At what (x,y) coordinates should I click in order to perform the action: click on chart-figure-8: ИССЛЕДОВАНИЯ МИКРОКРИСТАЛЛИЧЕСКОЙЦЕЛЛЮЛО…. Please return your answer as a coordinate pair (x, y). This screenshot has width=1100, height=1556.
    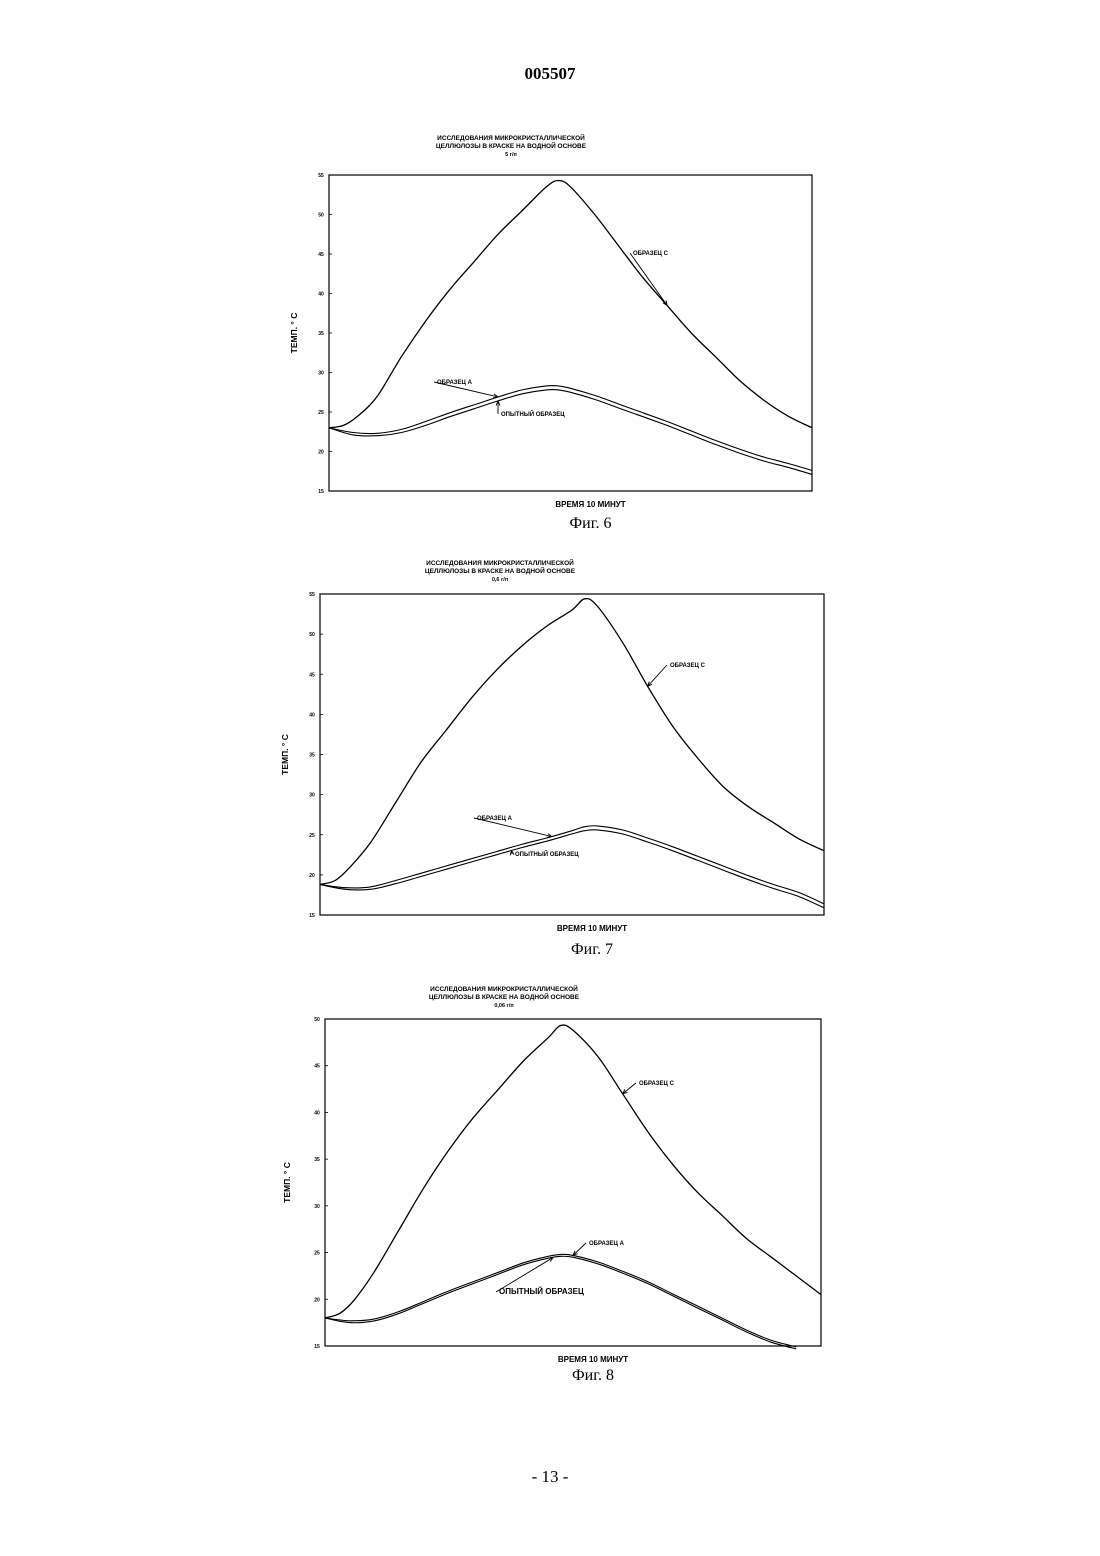
    Looking at the image, I should click on (551, 1184).